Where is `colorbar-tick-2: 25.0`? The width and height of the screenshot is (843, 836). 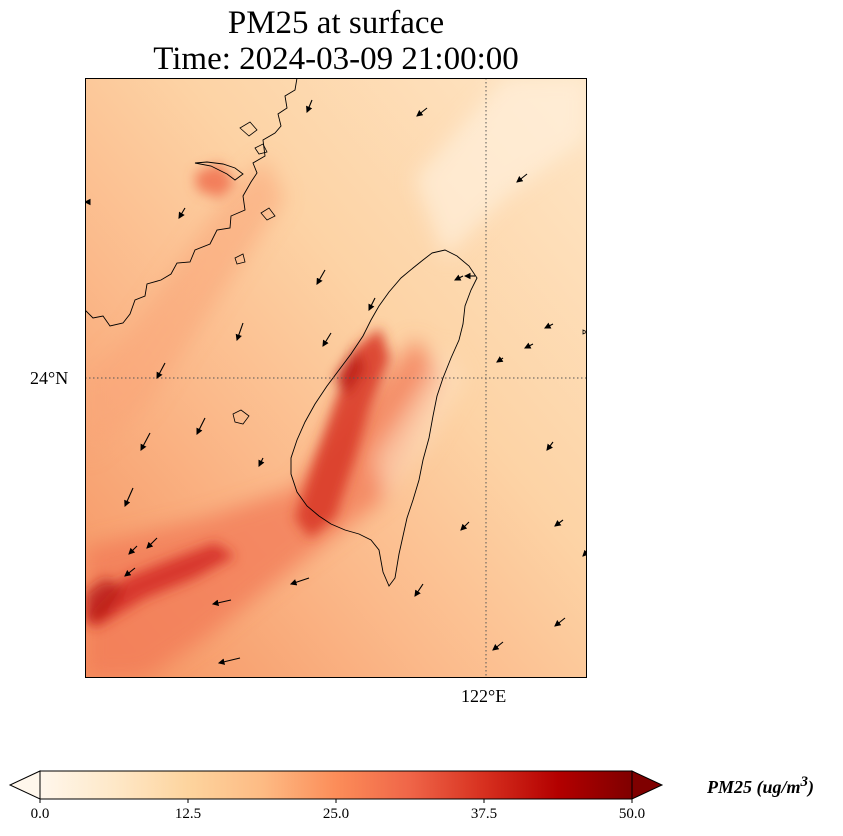
colorbar-tick-2: 25.0 is located at coordinates (336, 814).